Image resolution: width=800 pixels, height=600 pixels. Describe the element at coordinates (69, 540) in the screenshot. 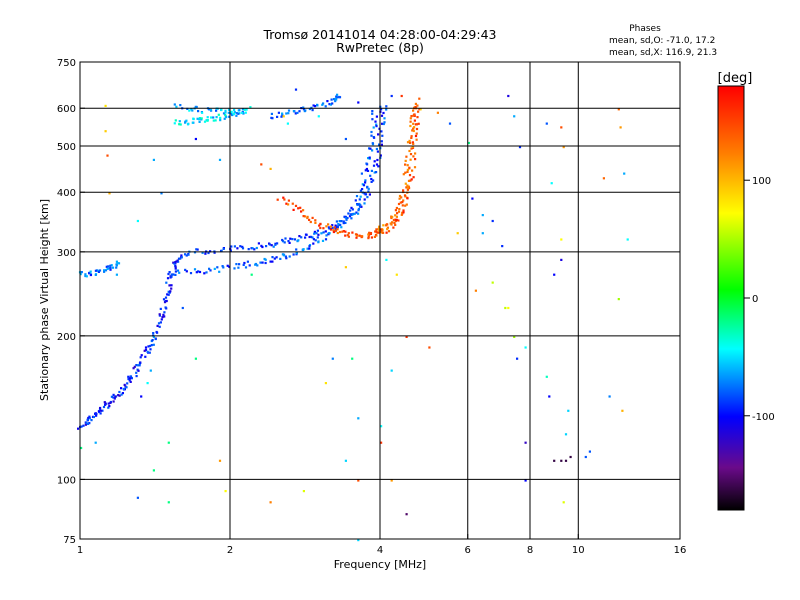

I see `y-tick-label-0: 75` at that location.